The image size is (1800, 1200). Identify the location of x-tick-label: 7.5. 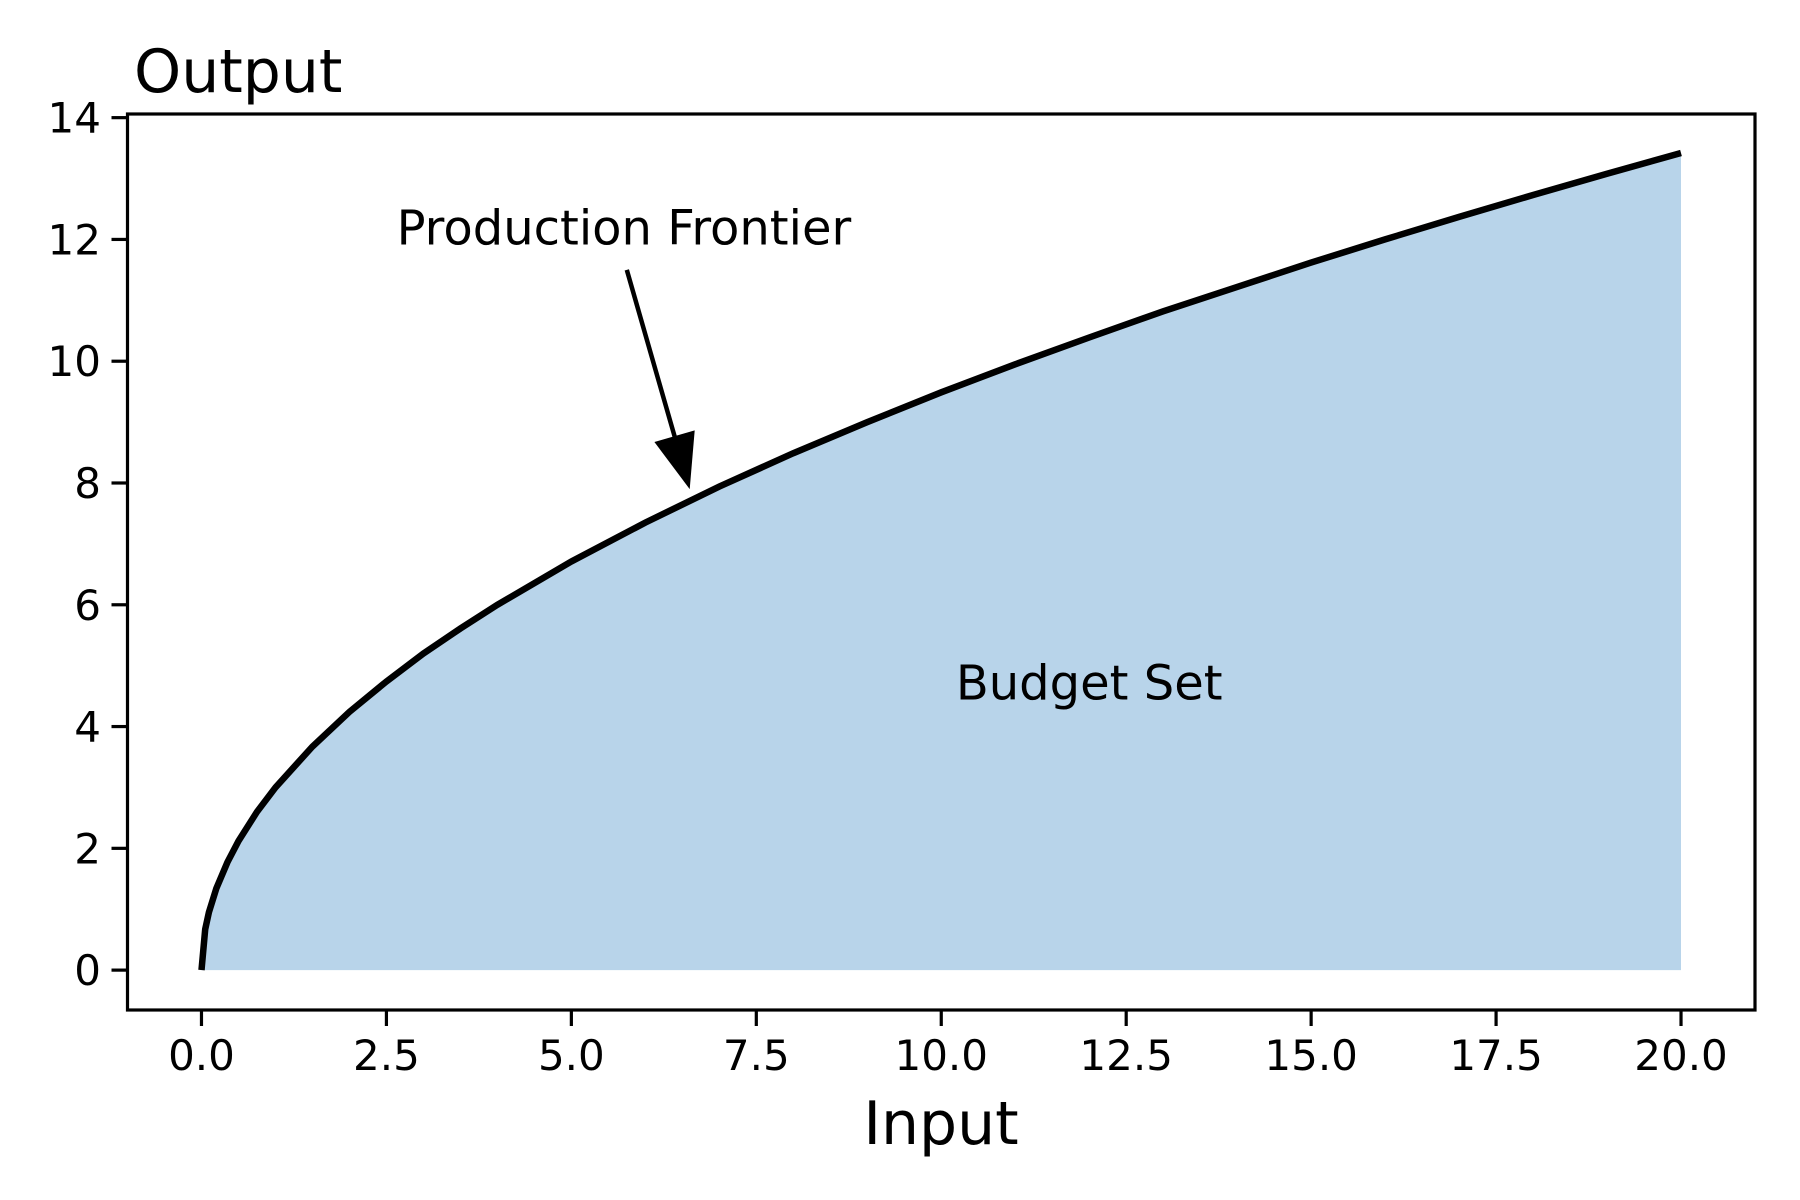
(756, 1055).